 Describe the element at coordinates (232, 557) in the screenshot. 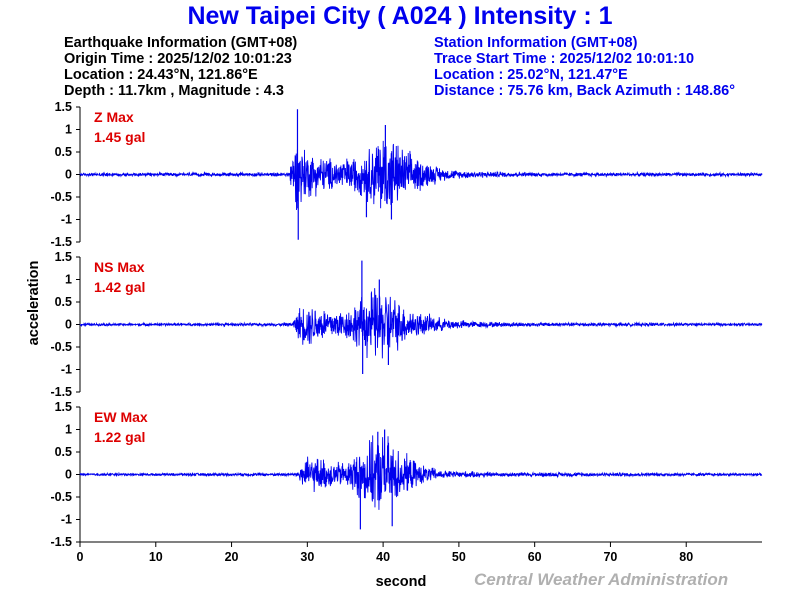

I see `x-tick-label: 20` at that location.